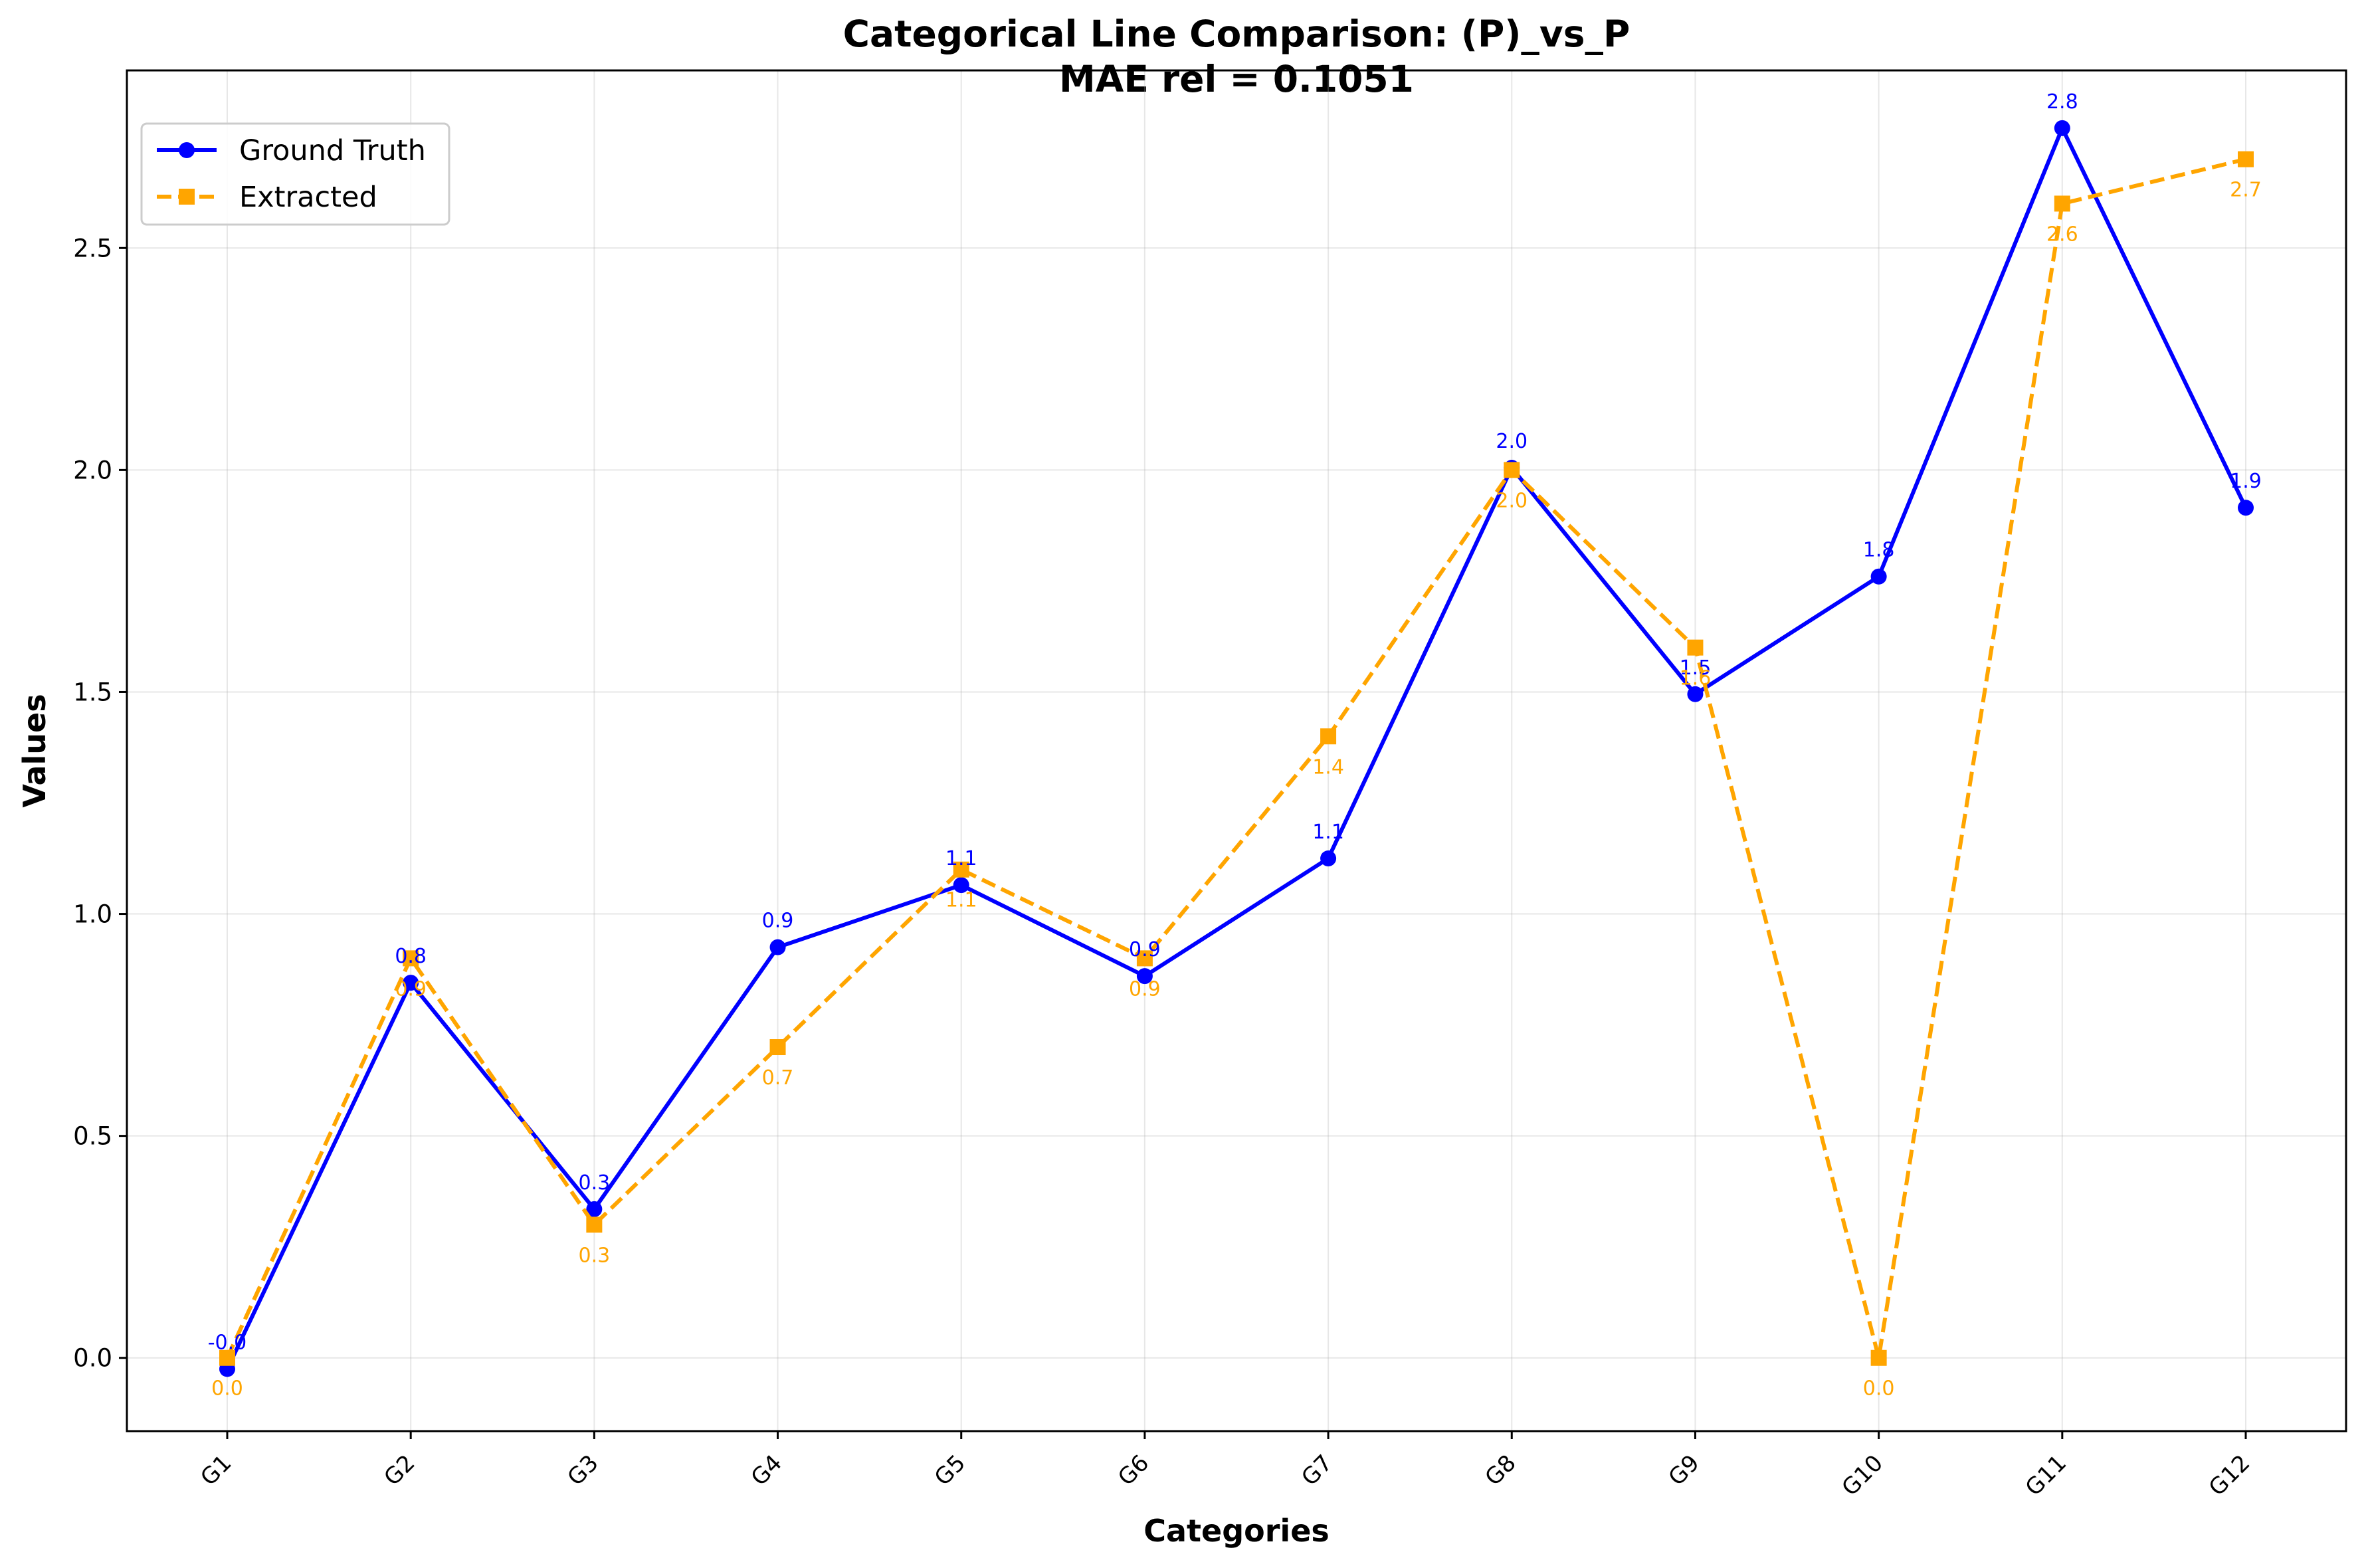 This screenshot has width=2368, height=1568. I want to click on chart-title: Categorical Line Comparison: (P)_vs_P, so click(1236, 34).